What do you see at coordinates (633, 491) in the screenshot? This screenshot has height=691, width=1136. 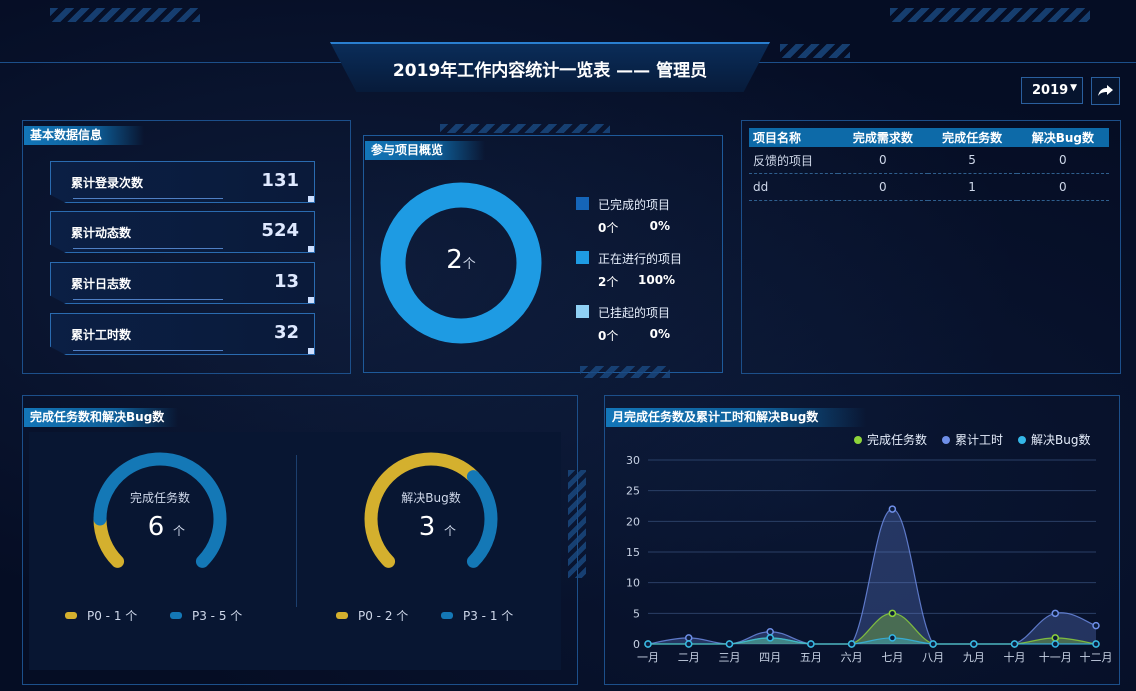 I see `y-tick-label: 25` at bounding box center [633, 491].